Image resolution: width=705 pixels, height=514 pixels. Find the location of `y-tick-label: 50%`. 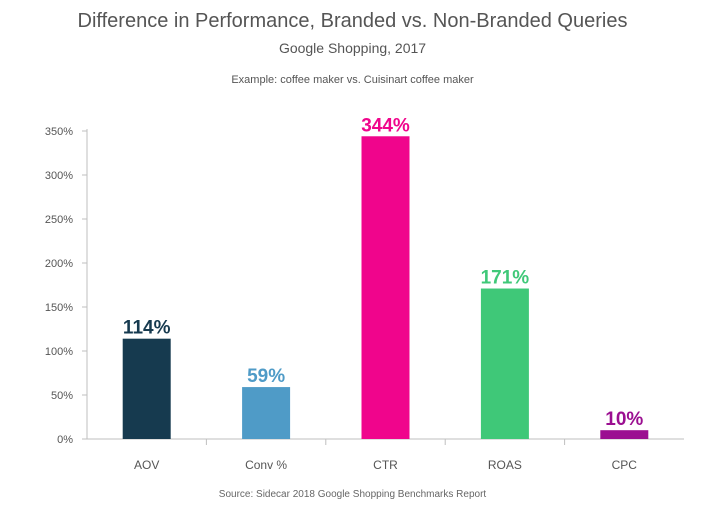

y-tick-label: 50% is located at coordinates (62, 396).